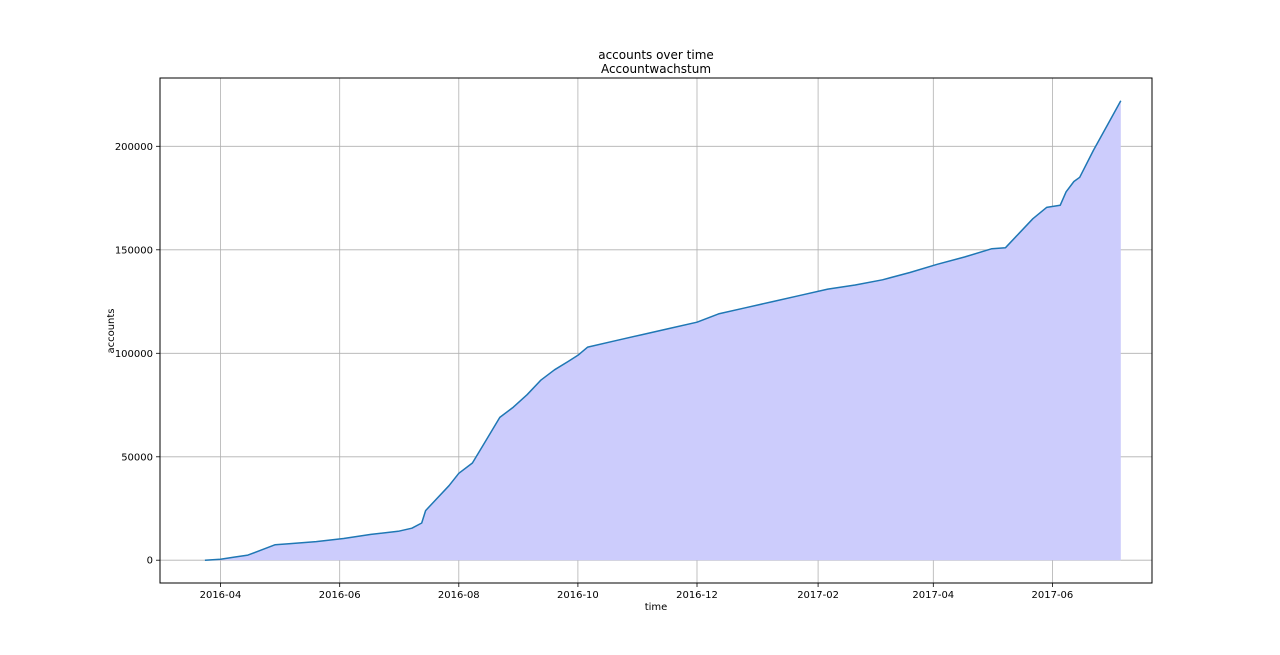 This screenshot has width=1280, height=655. Describe the element at coordinates (134, 250) in the screenshot. I see `y-tick-label: 150000` at that location.